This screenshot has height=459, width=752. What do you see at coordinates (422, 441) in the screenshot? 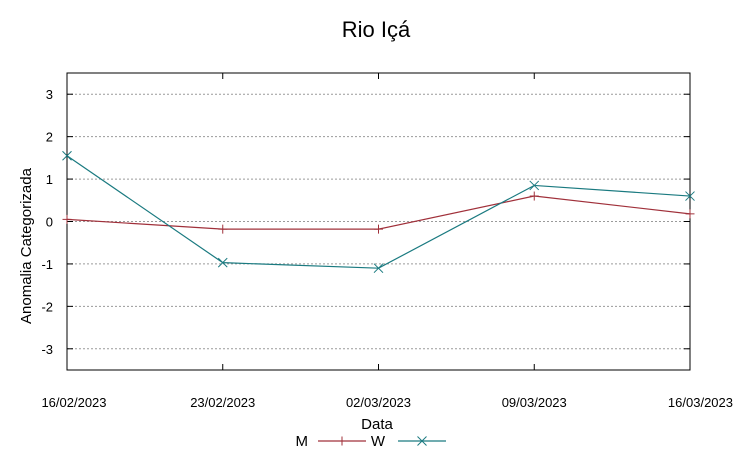
I see `legend-marker-W` at bounding box center [422, 441].